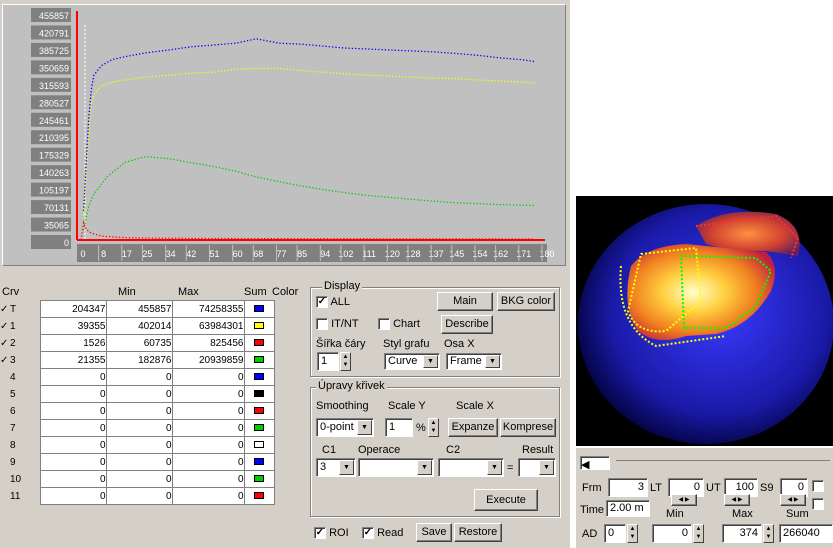 This screenshot has height=548, width=833. I want to click on ut-field: 100, so click(741, 487).